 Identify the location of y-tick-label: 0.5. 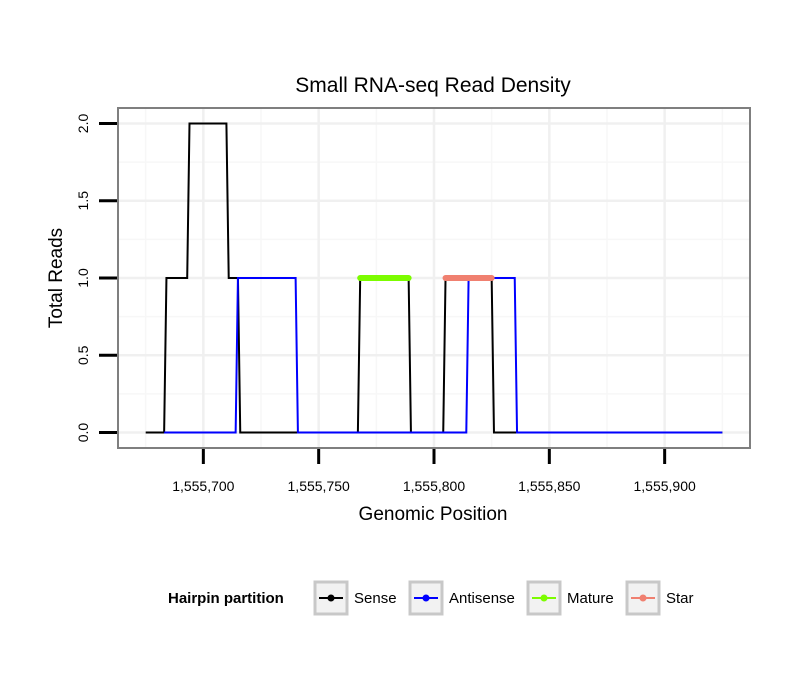
(83, 355).